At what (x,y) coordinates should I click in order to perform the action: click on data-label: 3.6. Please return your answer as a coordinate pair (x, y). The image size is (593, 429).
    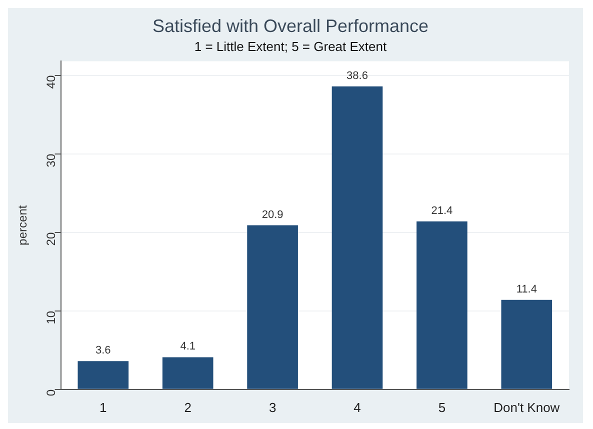
    Looking at the image, I should click on (103, 350).